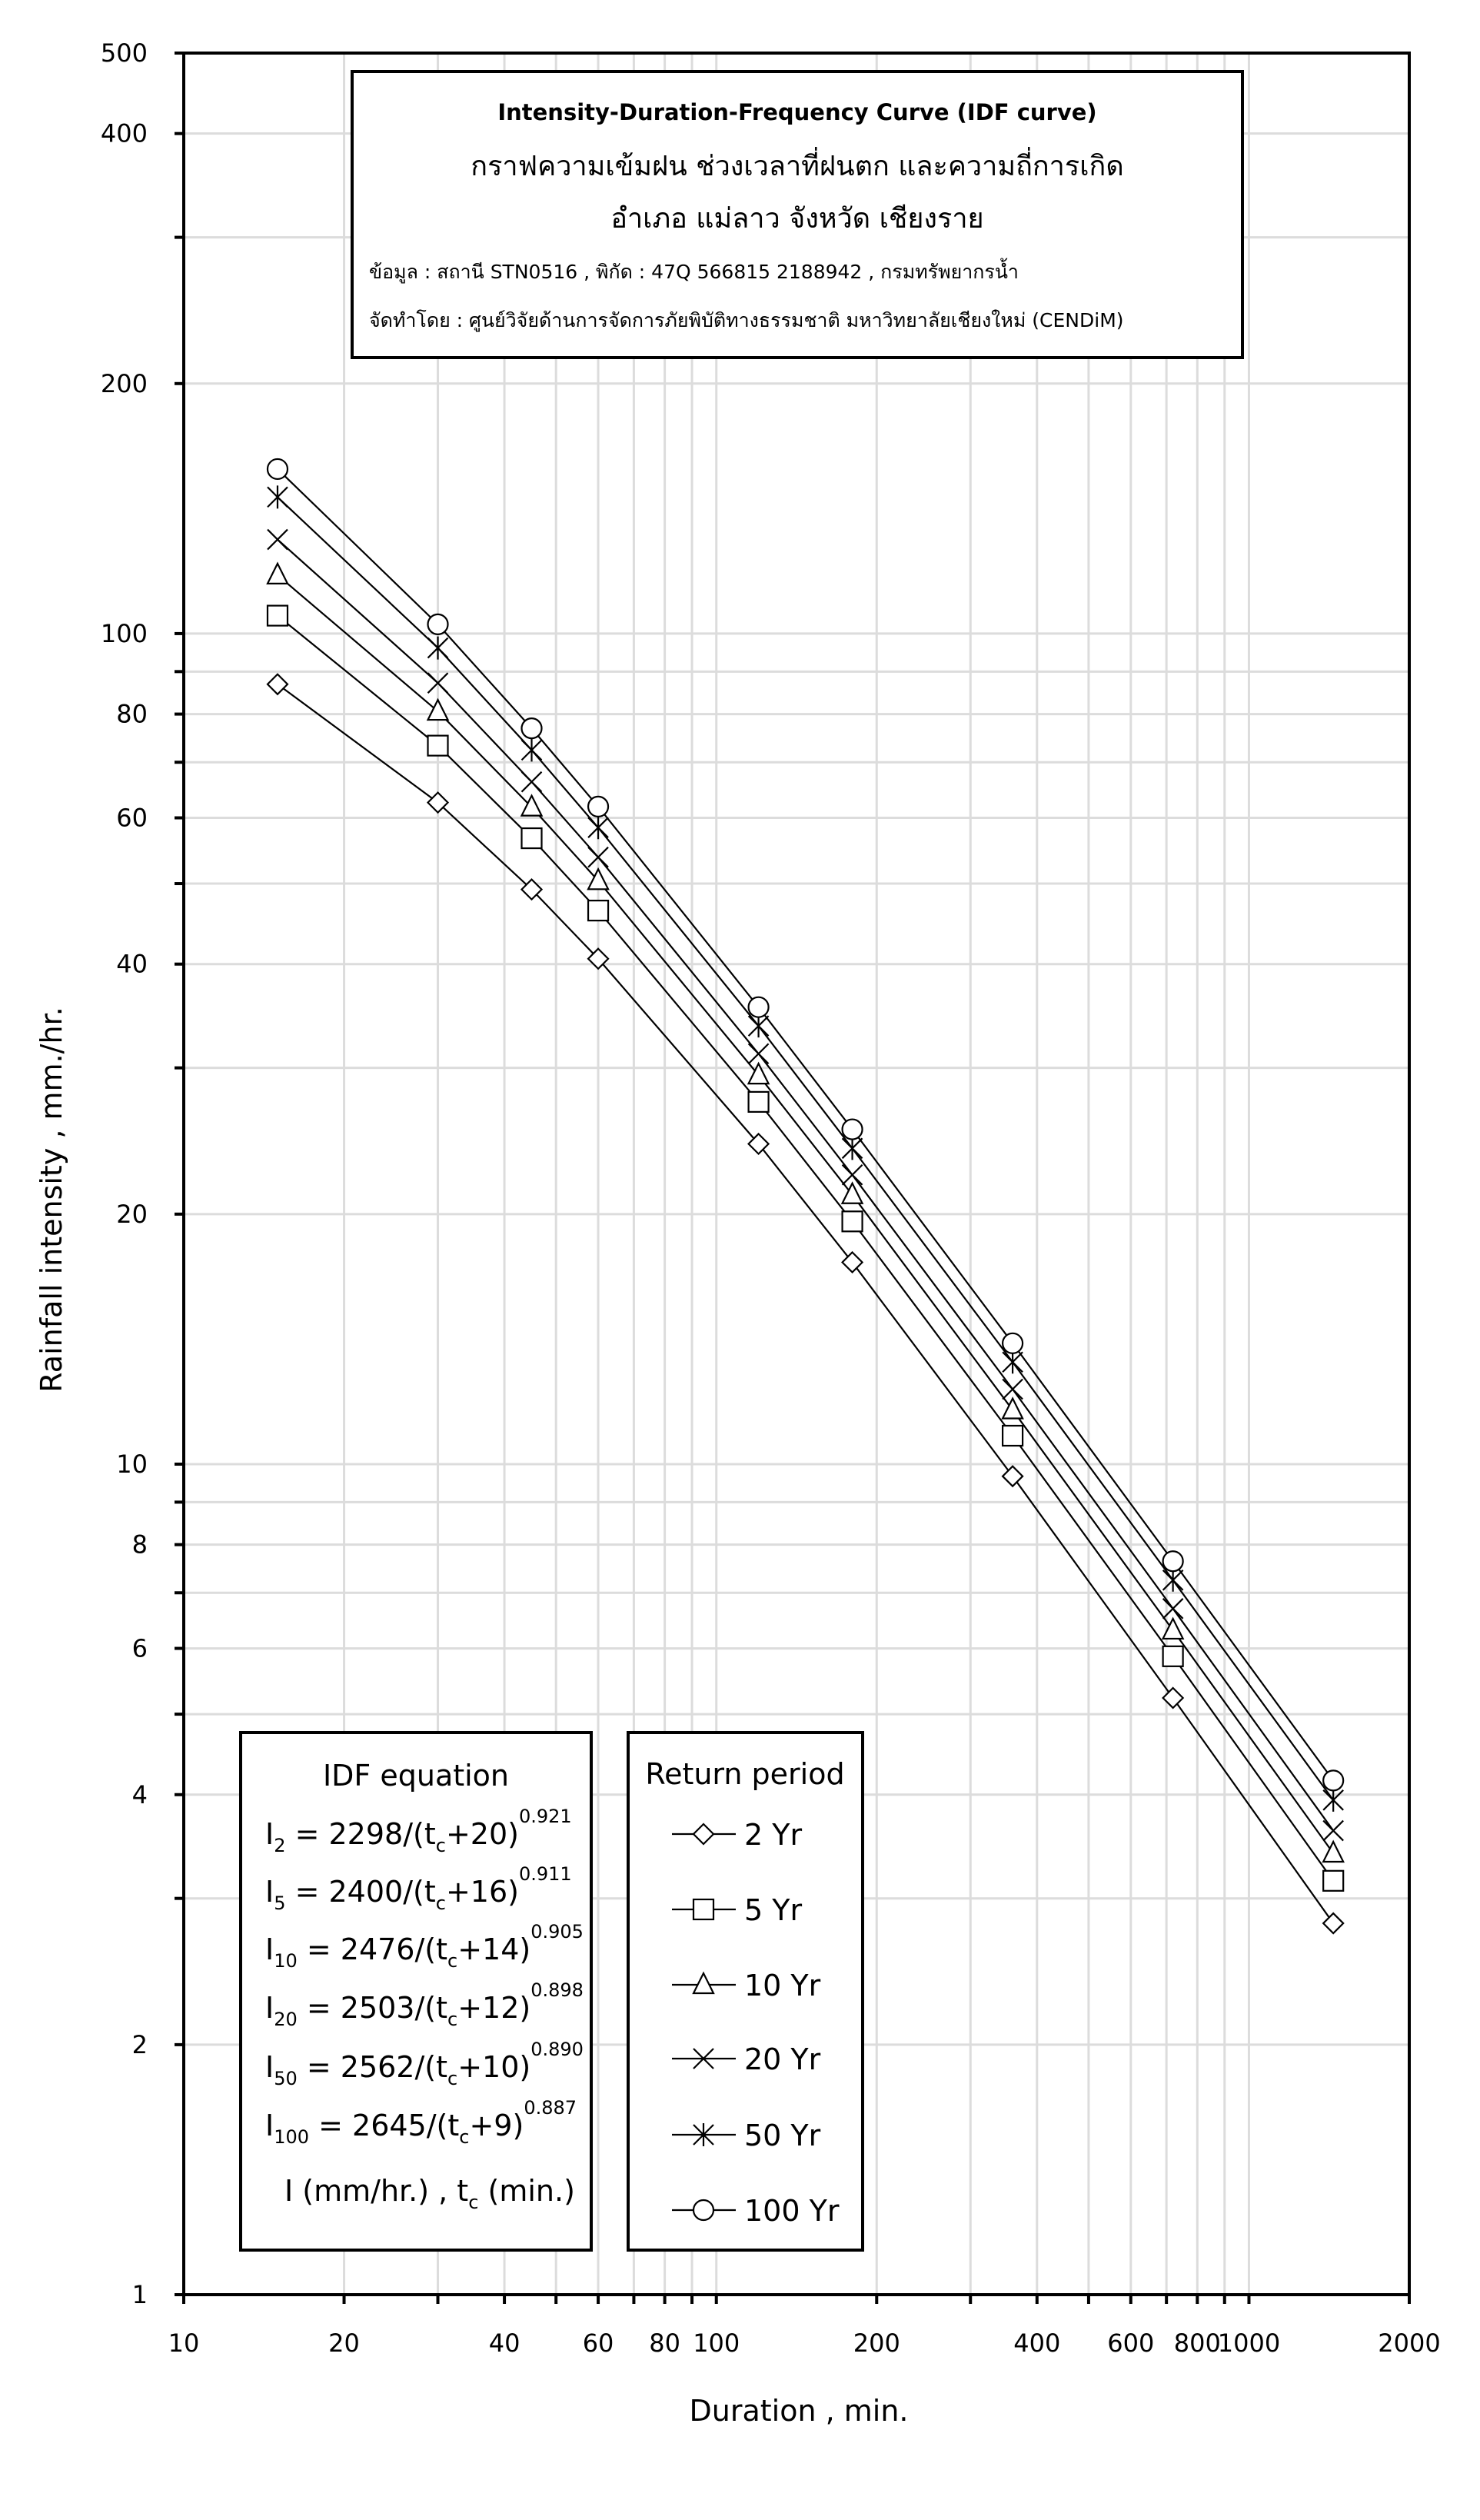 This screenshot has width=1480, height=2520. I want to click on legend-label: 100 Yr, so click(792, 2211).